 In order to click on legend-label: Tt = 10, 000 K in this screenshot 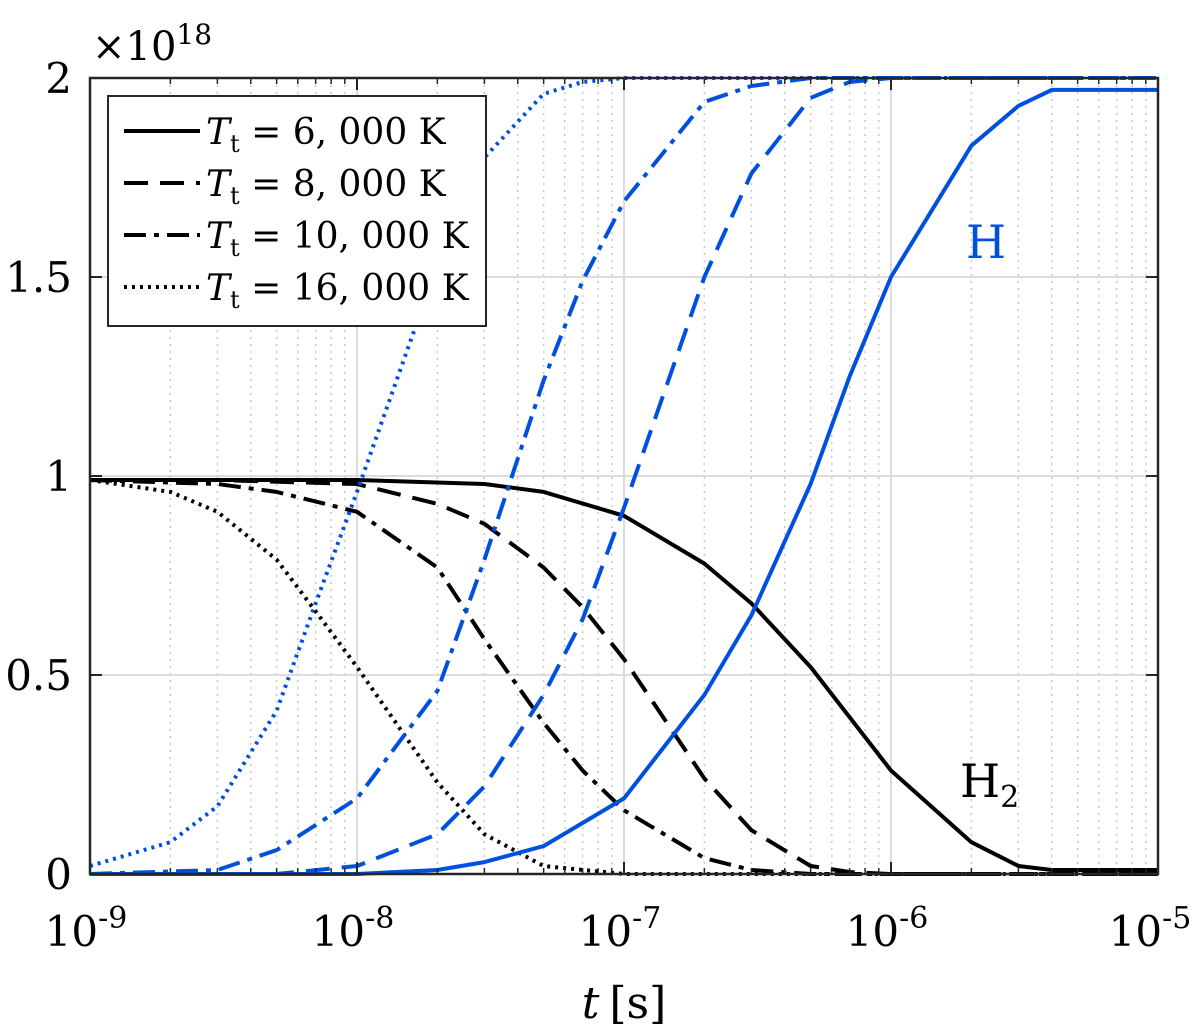, I will do `click(338, 239)`.